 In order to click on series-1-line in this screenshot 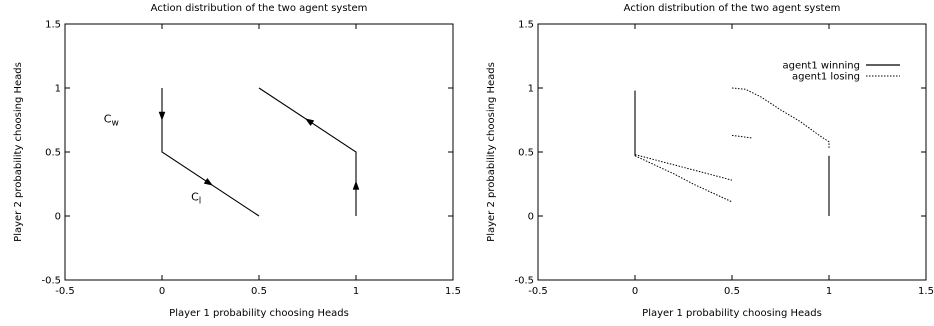, I will do `click(307, 151)`.